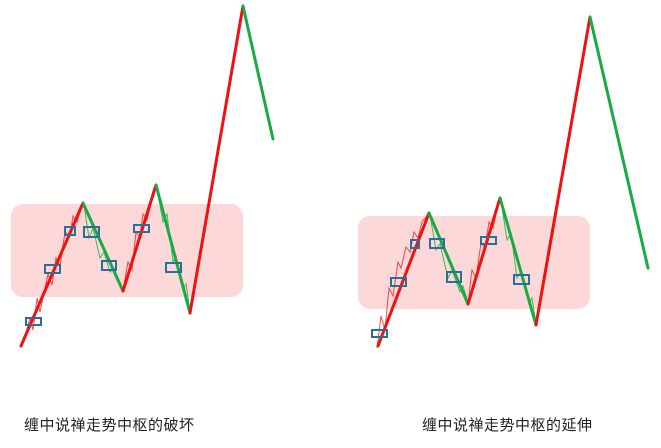 The height and width of the screenshot is (448, 661). I want to click on caption-right: 缠中说禅走势中枢的延伸, so click(507, 425).